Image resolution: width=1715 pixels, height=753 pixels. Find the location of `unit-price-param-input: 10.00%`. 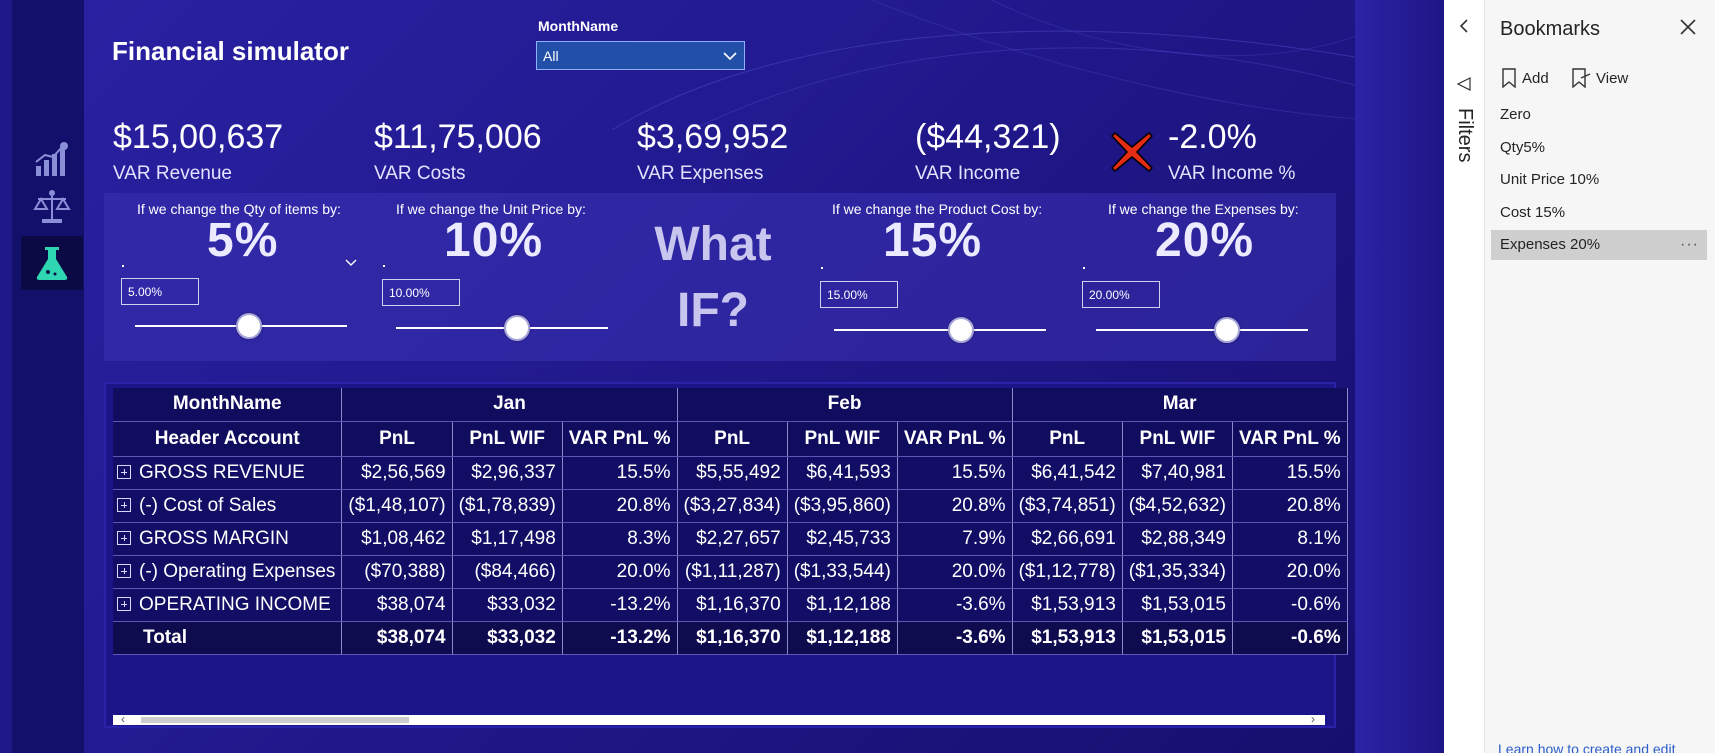

unit-price-param-input: 10.00% is located at coordinates (421, 292).